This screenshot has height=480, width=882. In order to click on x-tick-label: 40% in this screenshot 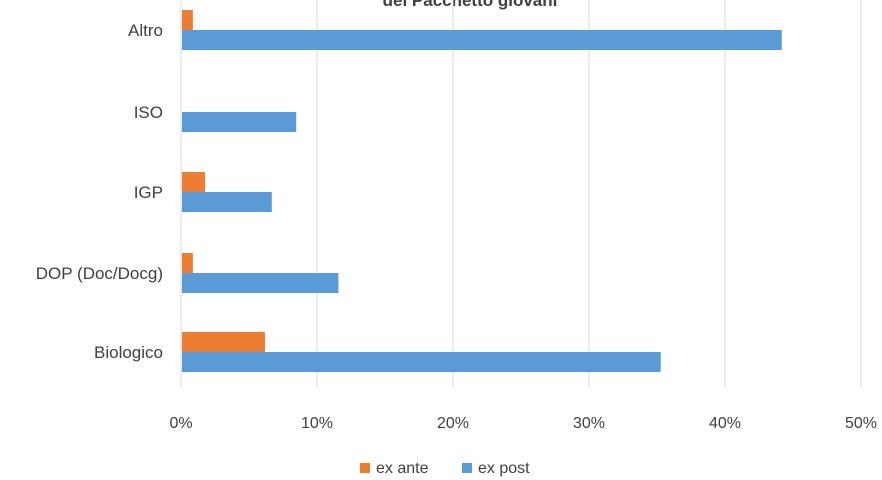, I will do `click(725, 423)`.